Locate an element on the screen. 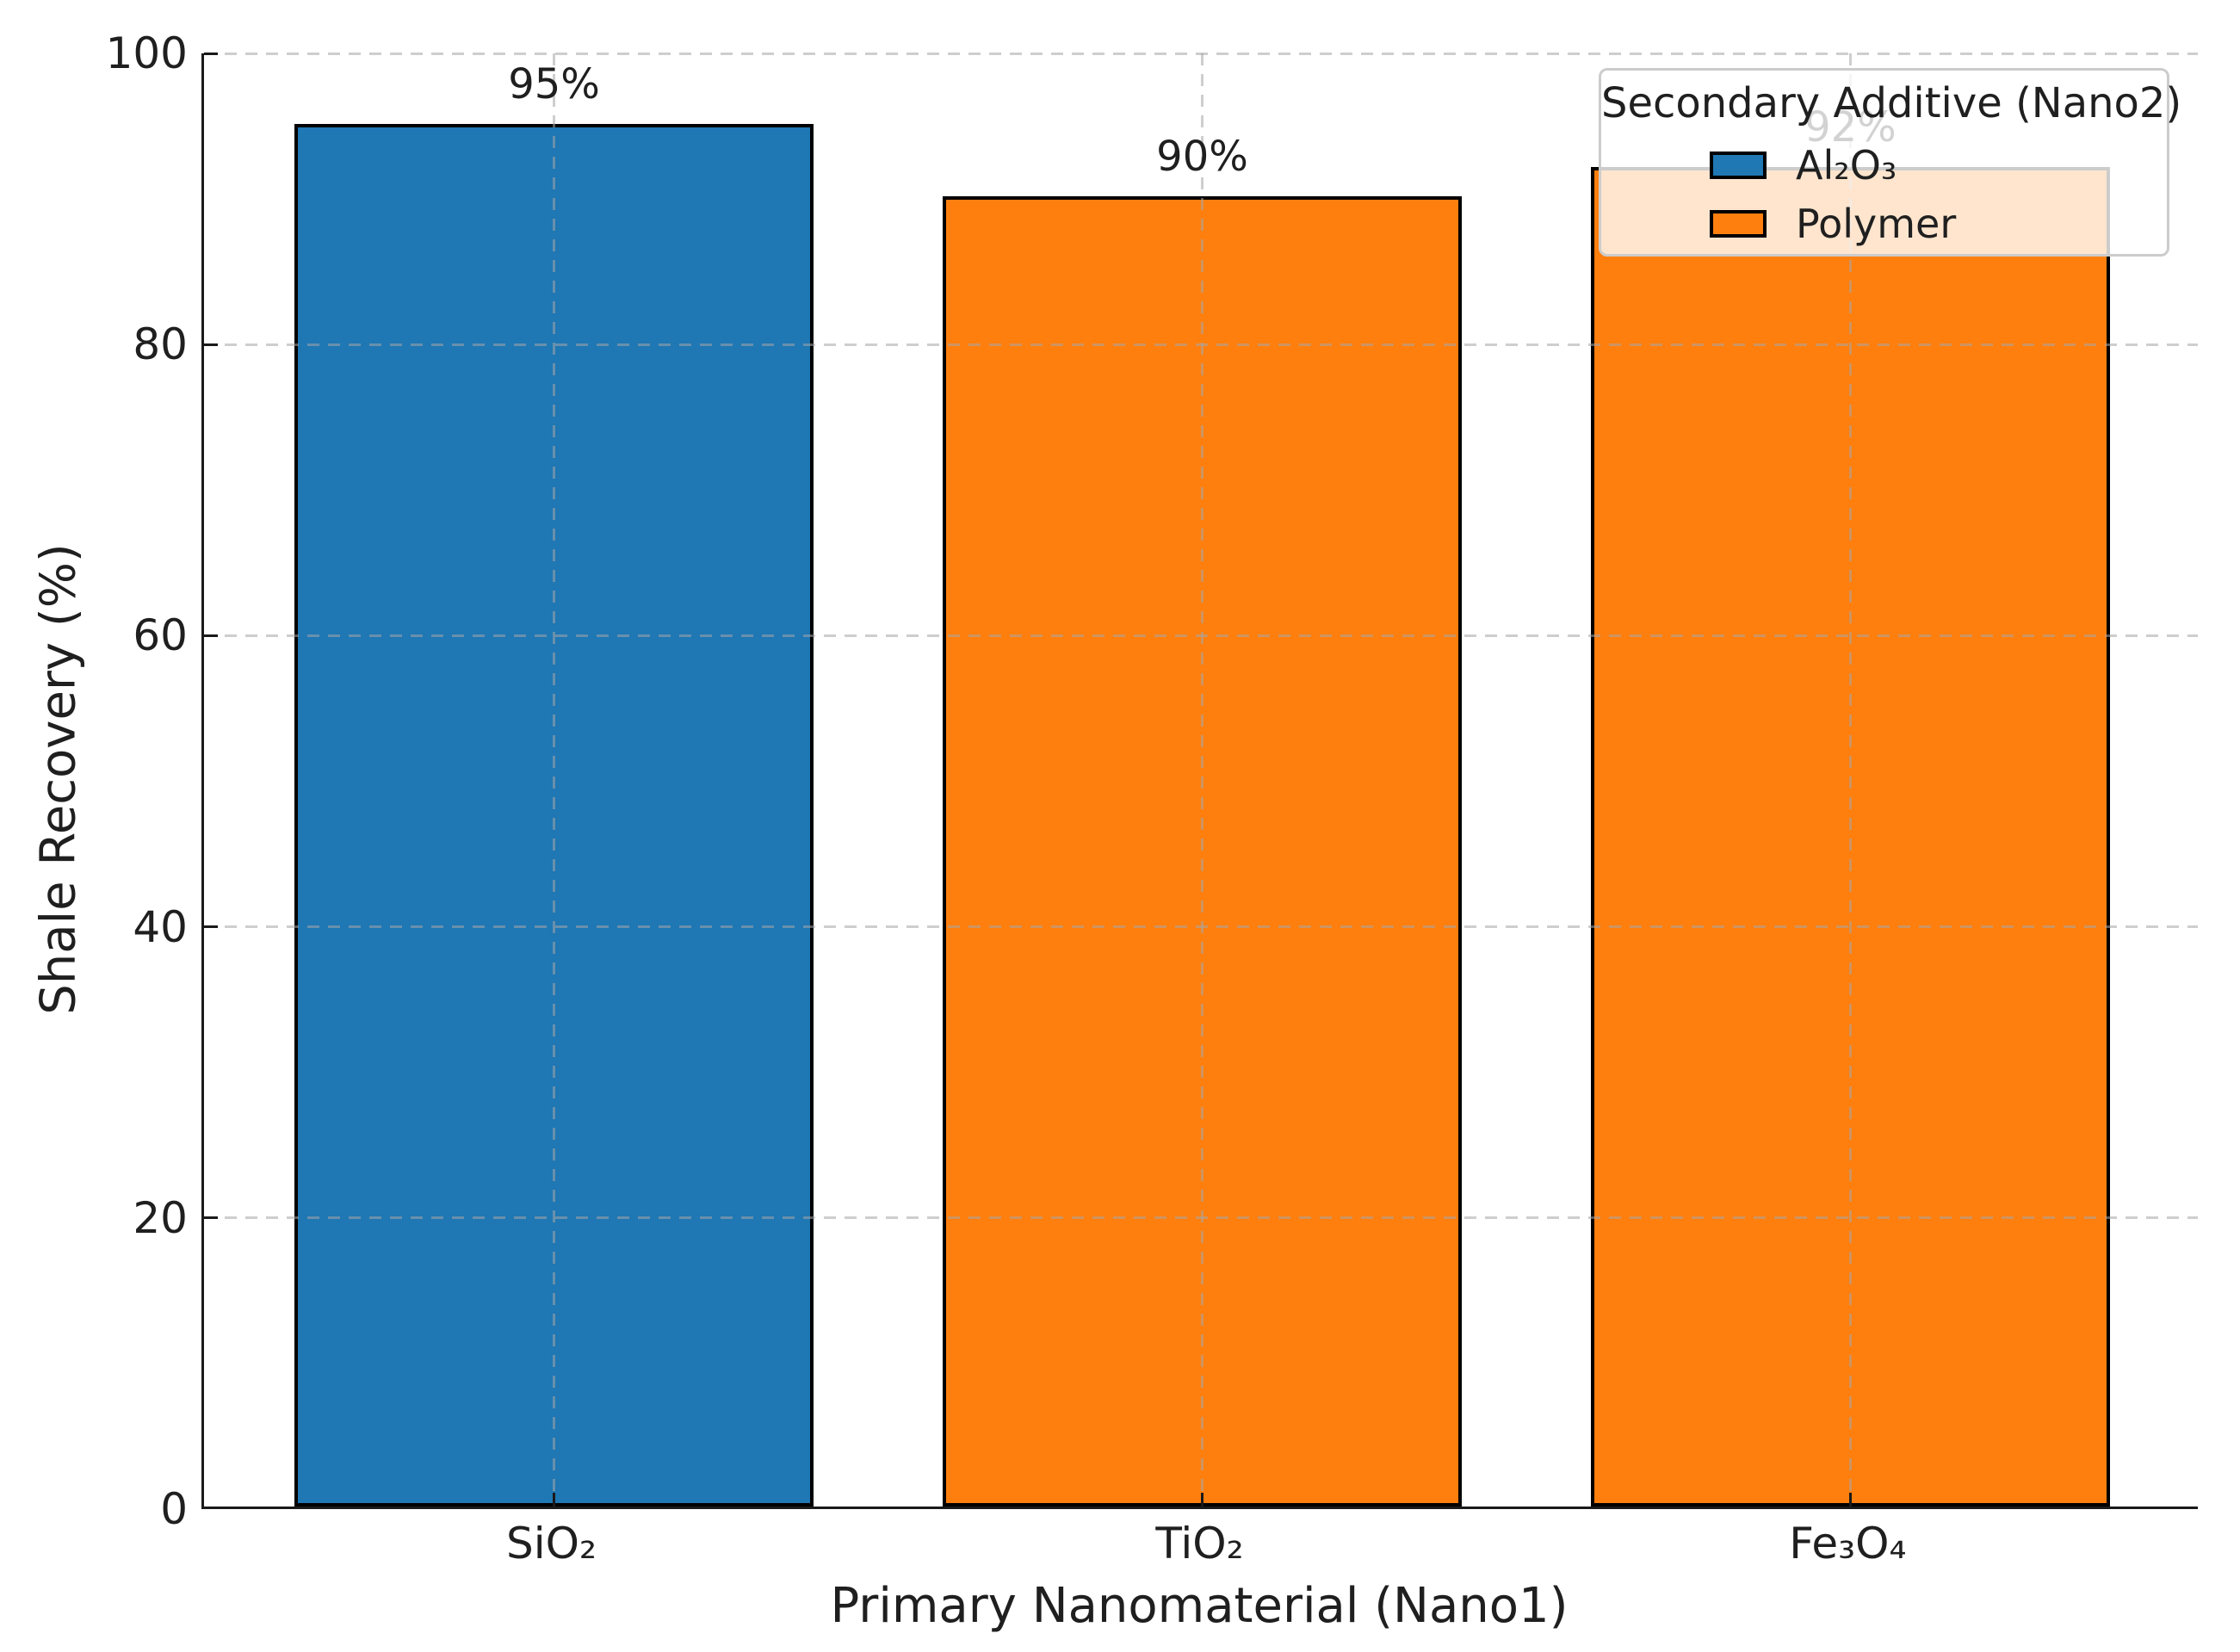 The image size is (2240, 1652). bar-value-label-TiO₂: 90% is located at coordinates (1202, 157).